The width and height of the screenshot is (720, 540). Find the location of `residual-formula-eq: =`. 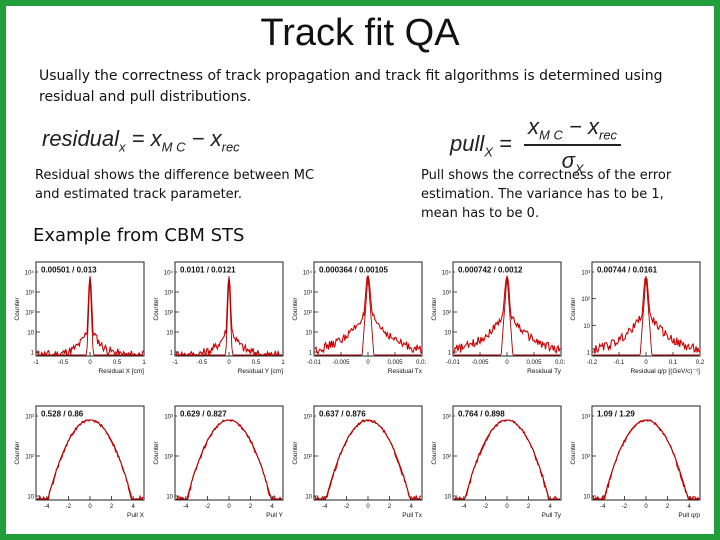

residual-formula-eq: = is located at coordinates (138, 138).